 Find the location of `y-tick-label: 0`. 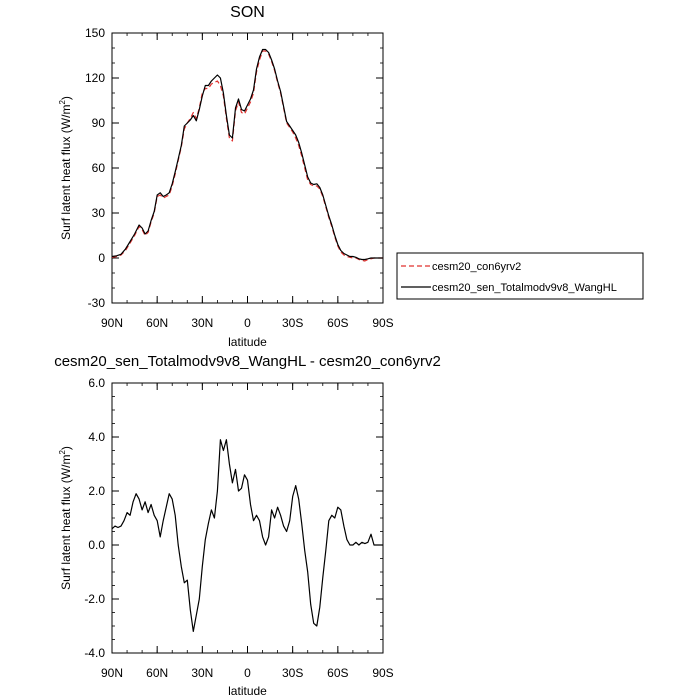

y-tick-label: 0 is located at coordinates (101, 258).